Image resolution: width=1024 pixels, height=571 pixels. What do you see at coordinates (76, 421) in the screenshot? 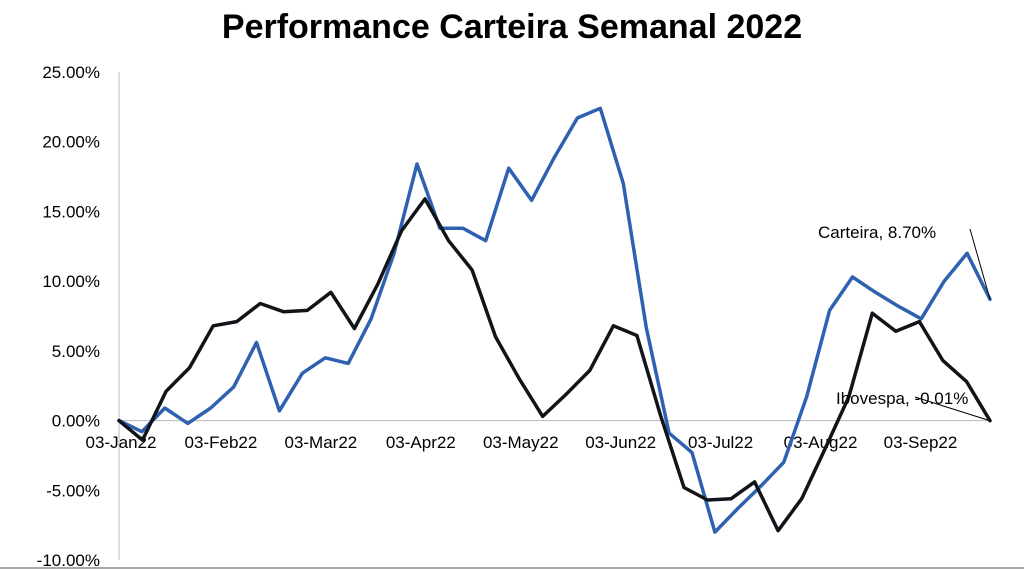
I see `y-tick-label: 0.00%` at bounding box center [76, 421].